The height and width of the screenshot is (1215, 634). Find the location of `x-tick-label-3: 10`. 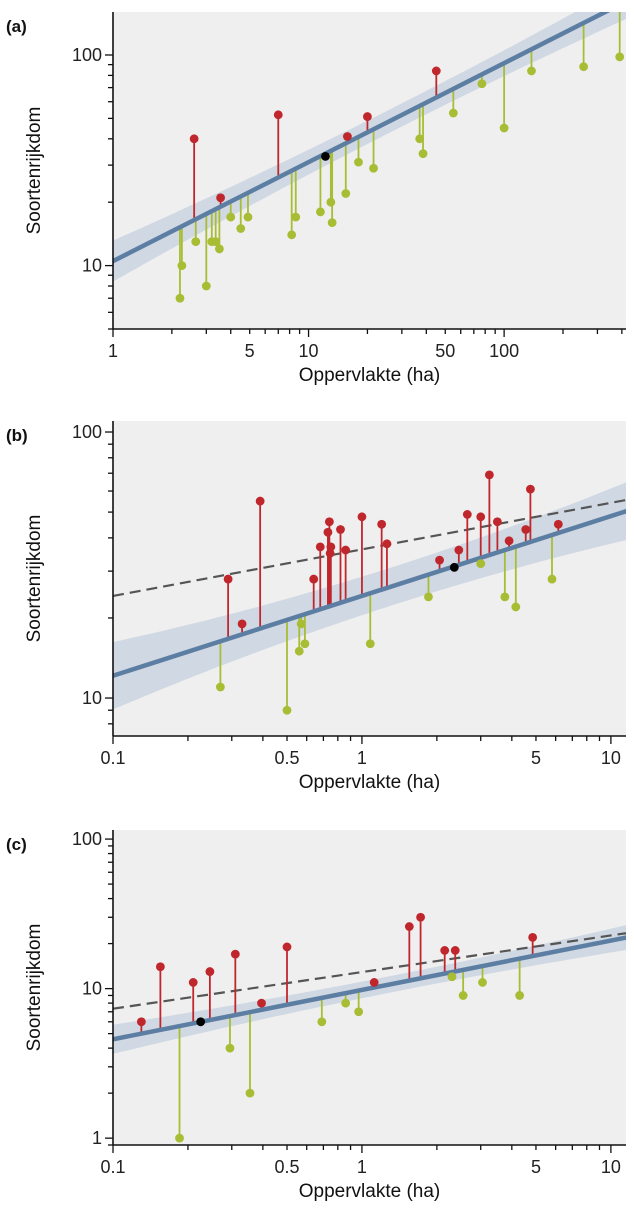

x-tick-label-3: 10 is located at coordinates (309, 351).